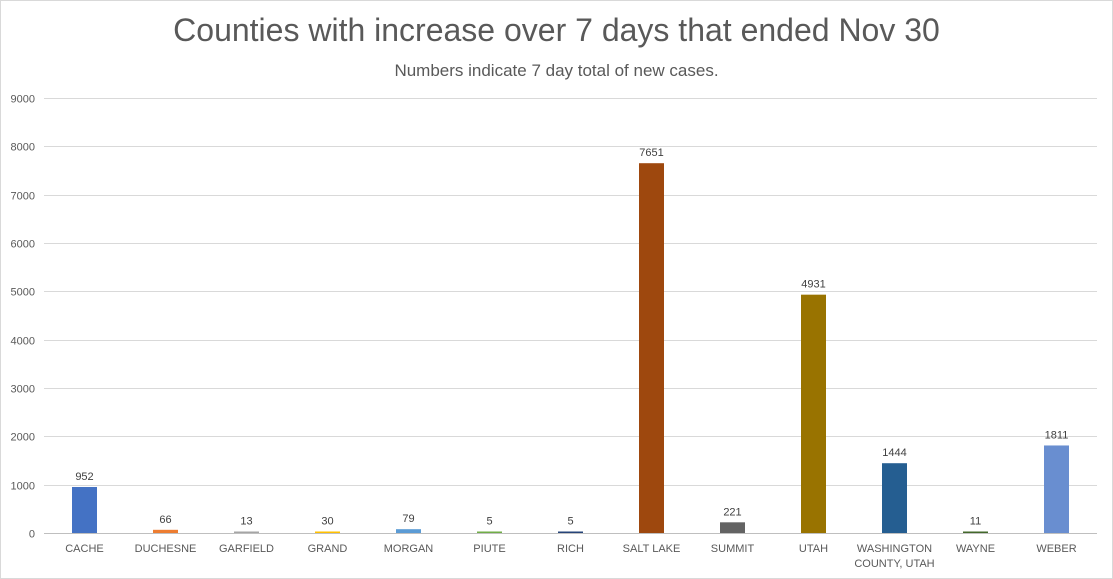 The image size is (1113, 579). Describe the element at coordinates (489, 549) in the screenshot. I see `x-tick-label: PIUTE` at that location.